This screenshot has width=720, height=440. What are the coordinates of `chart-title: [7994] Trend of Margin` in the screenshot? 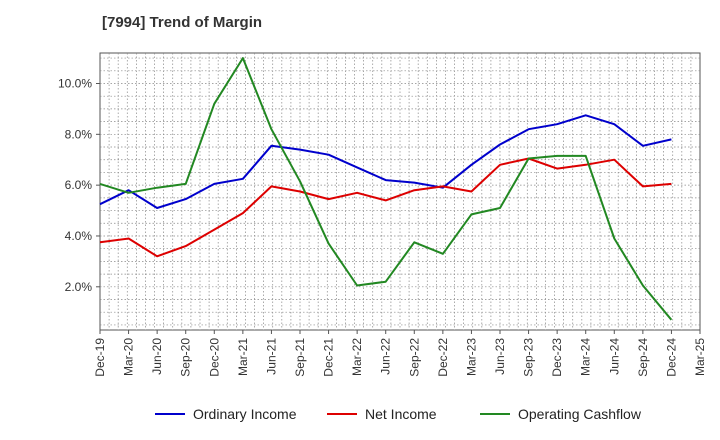 It's located at (182, 22).